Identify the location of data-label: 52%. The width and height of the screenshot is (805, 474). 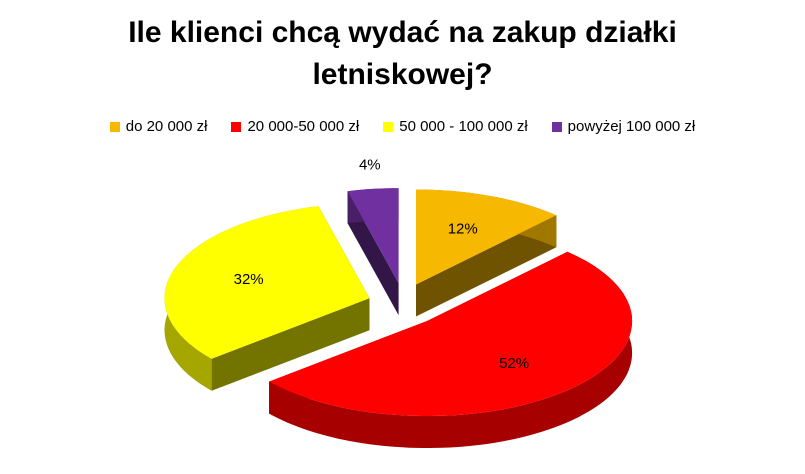
(514, 363).